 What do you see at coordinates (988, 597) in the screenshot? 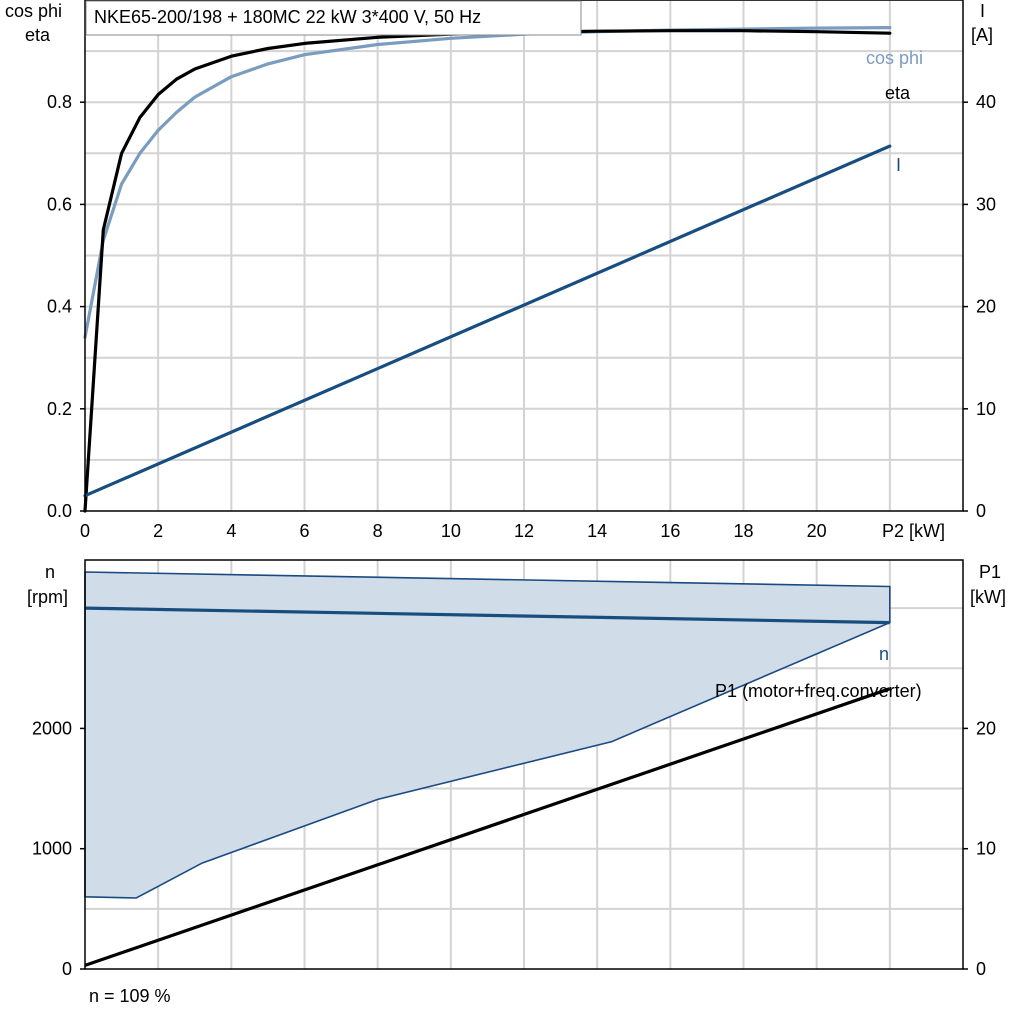
I see `bottom-right-axis-label-line2: [kW]` at bounding box center [988, 597].